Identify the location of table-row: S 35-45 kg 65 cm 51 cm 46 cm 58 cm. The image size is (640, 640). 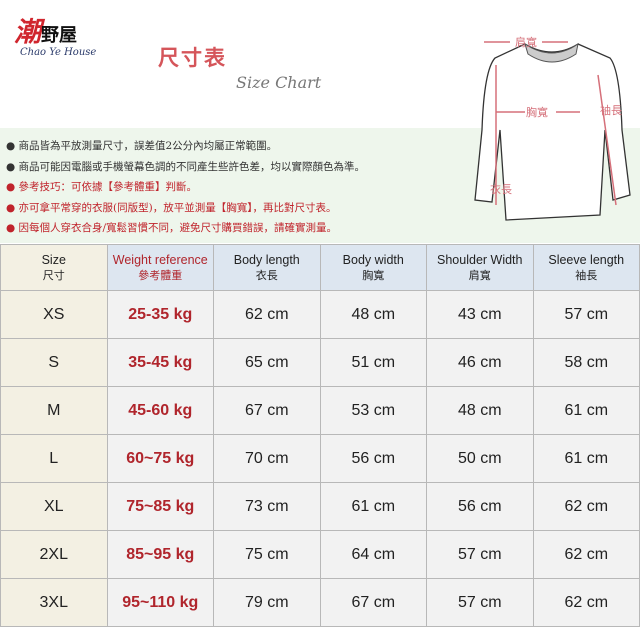
(320, 362).